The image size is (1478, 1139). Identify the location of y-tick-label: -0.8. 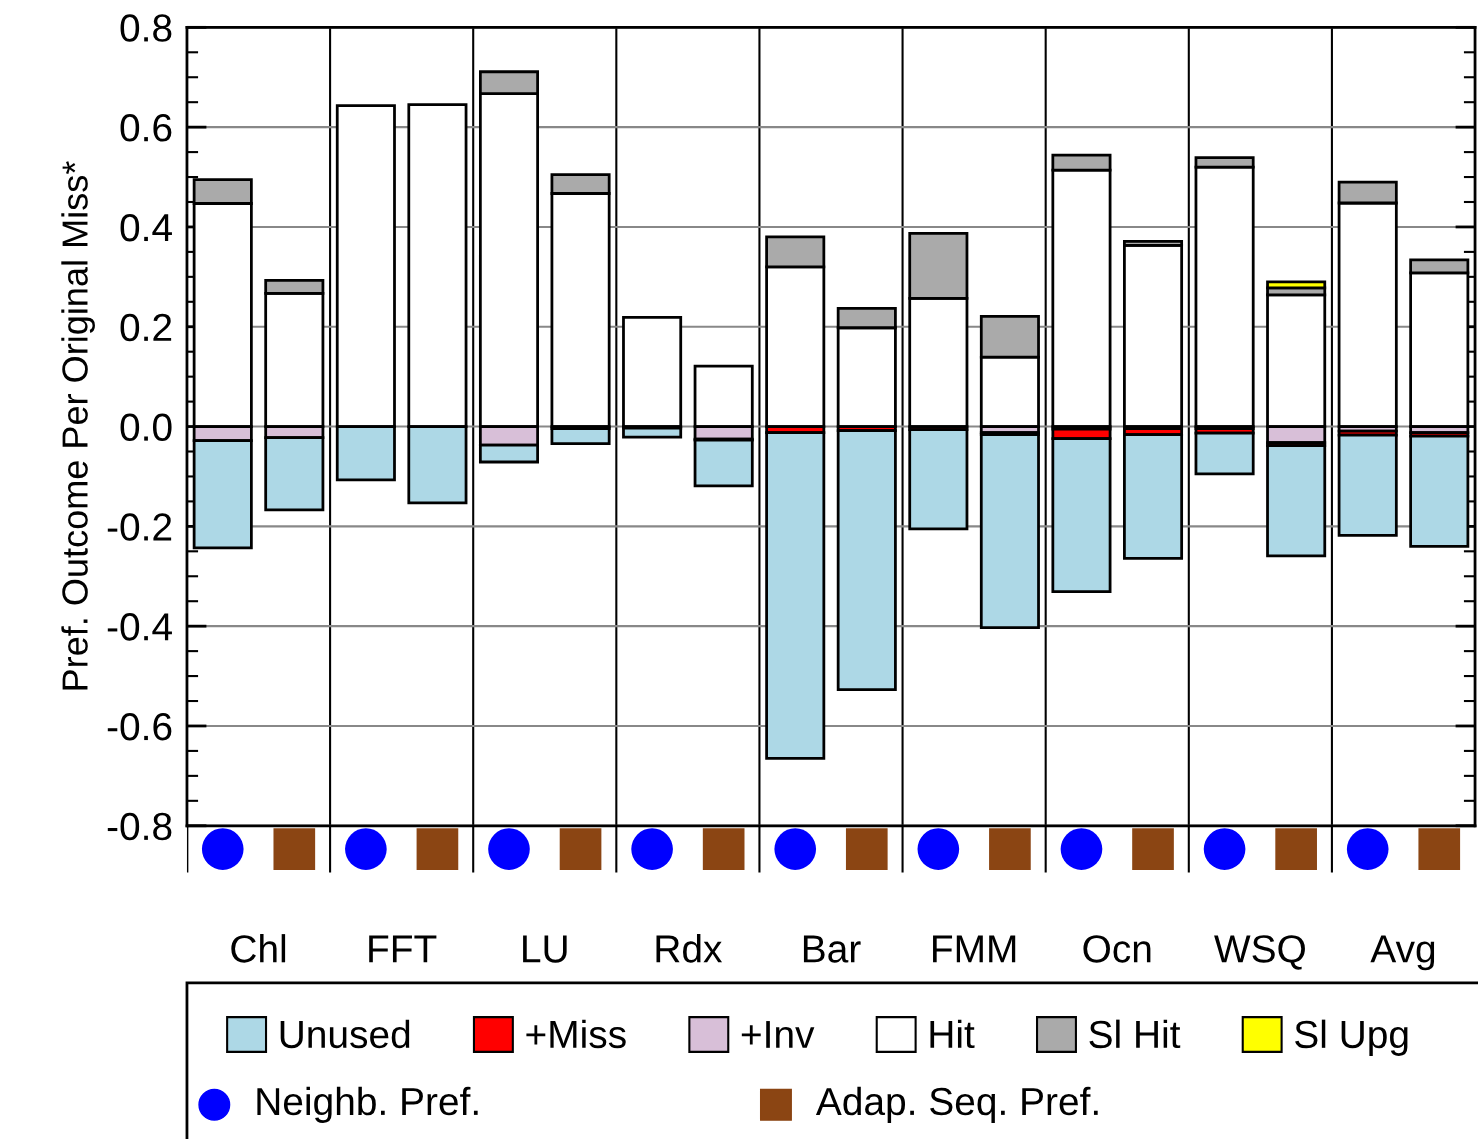
(139, 826).